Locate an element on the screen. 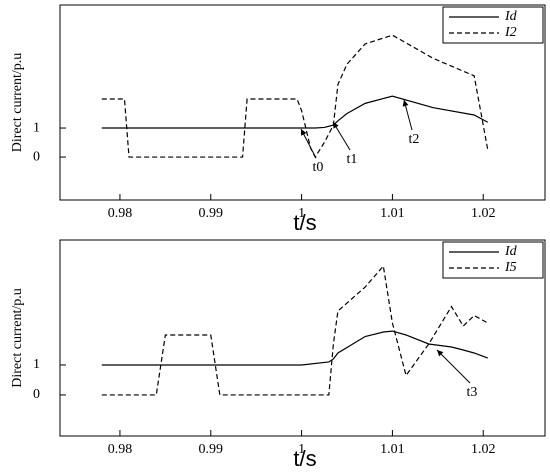 This screenshot has height=474, width=550. legend-label: I5 is located at coordinates (510, 267).